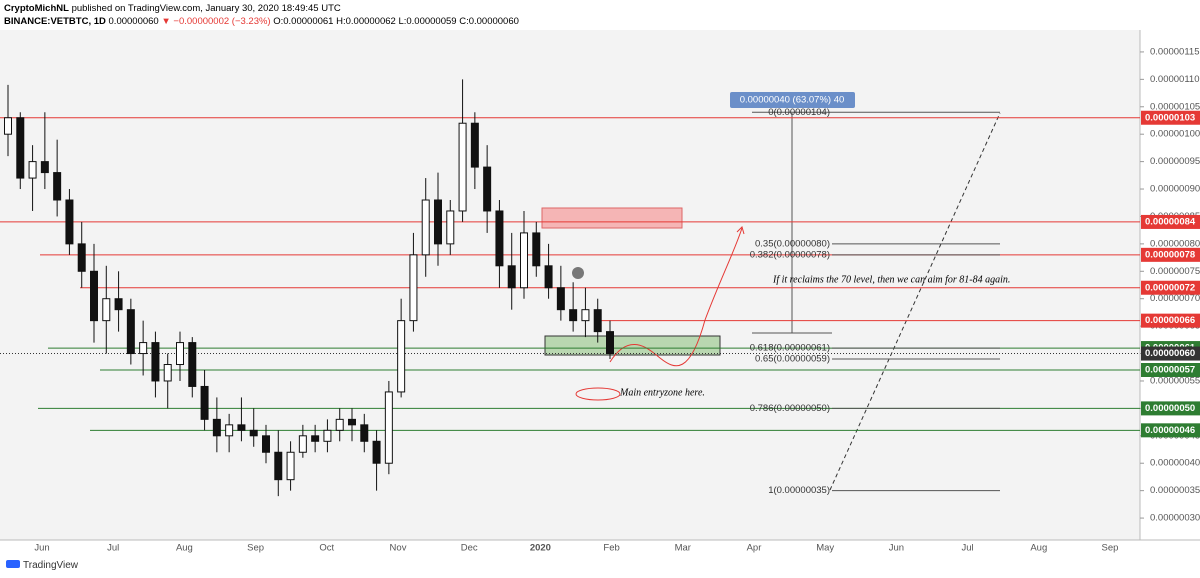  What do you see at coordinates (133, 21) in the screenshot?
I see `last-price: 0.00000060` at bounding box center [133, 21].